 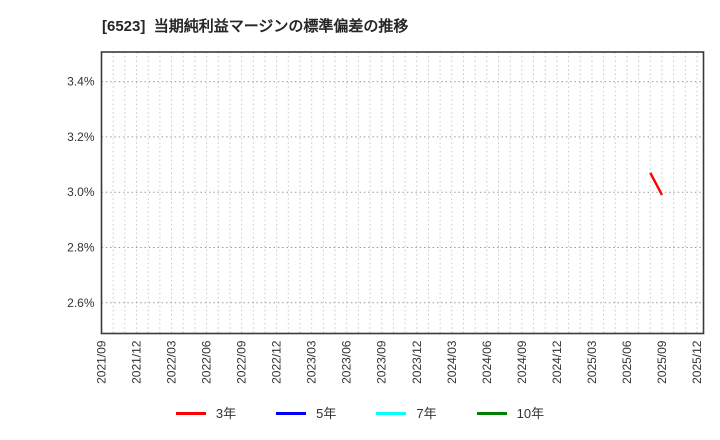 I want to click on x-tick-label: 2023/03, so click(x=312, y=362).